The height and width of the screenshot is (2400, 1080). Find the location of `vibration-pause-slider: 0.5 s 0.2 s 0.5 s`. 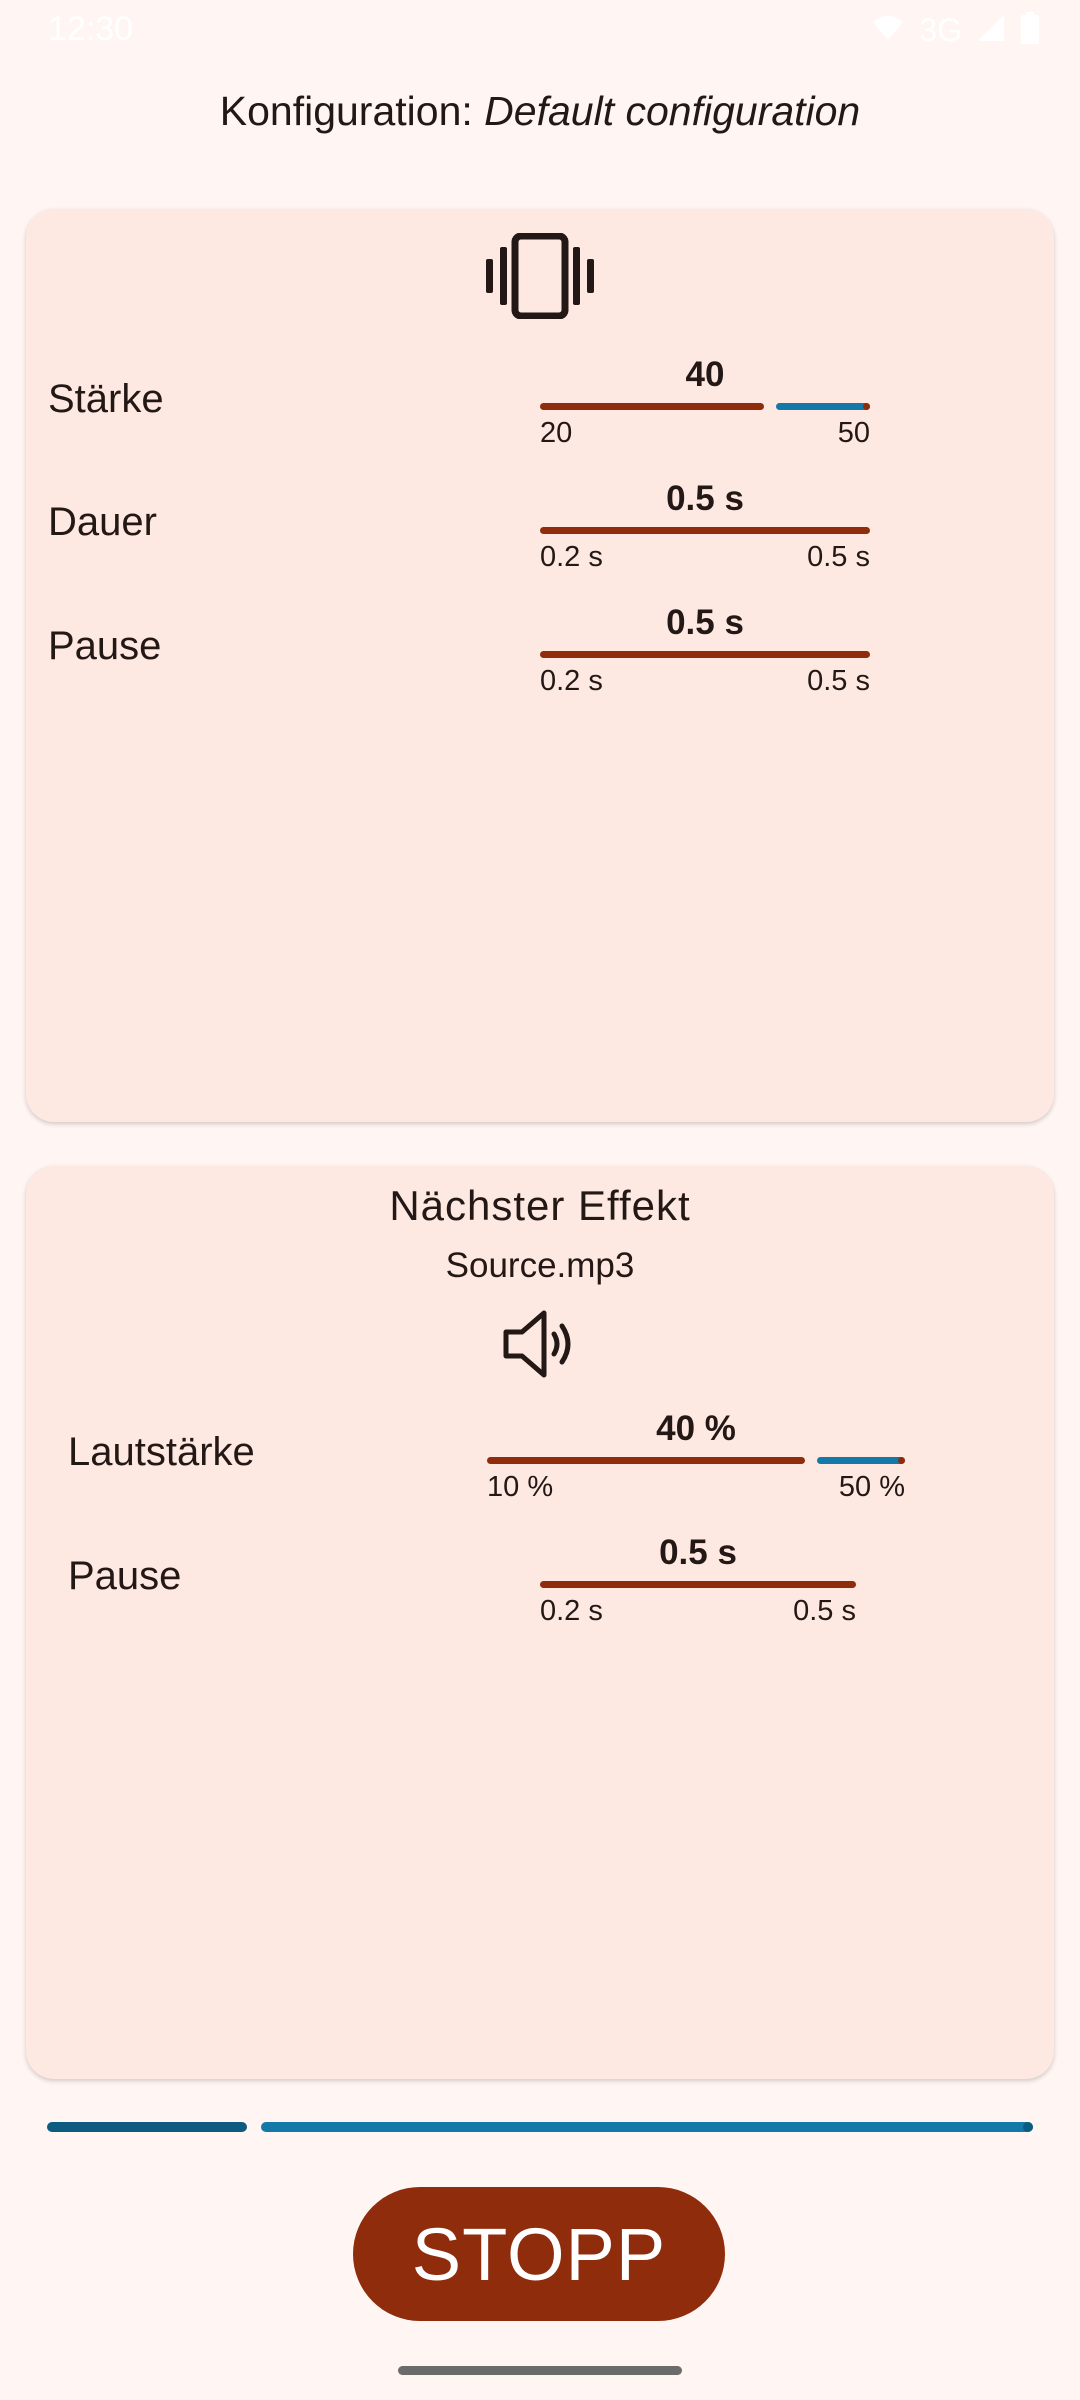

vibration-pause-slider: 0.5 s 0.2 s 0.5 s is located at coordinates (705, 653).